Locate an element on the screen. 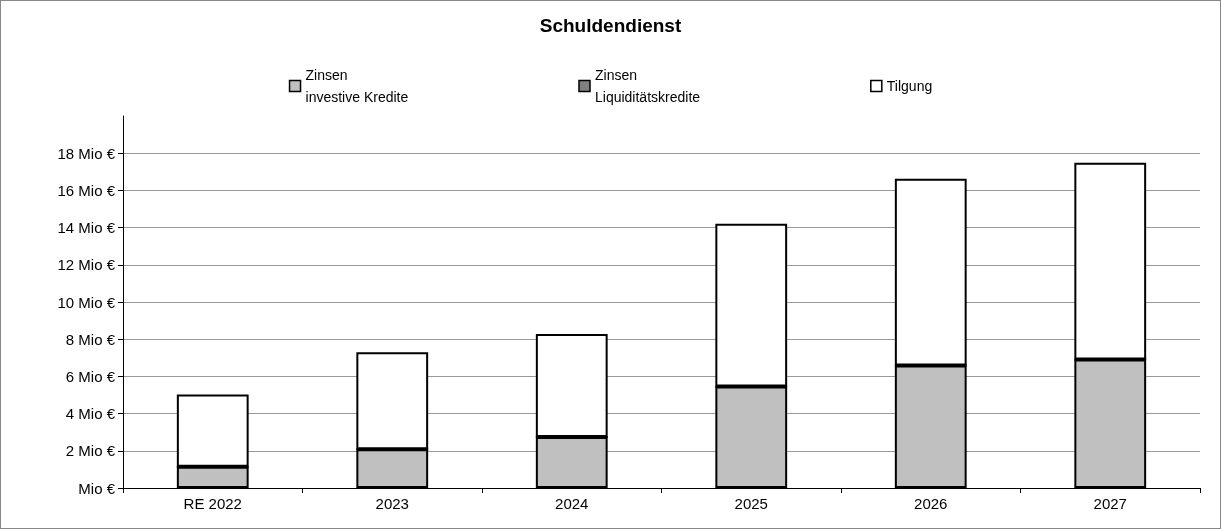 The height and width of the screenshot is (529, 1221). x-tick-label: 2023 is located at coordinates (392, 503).